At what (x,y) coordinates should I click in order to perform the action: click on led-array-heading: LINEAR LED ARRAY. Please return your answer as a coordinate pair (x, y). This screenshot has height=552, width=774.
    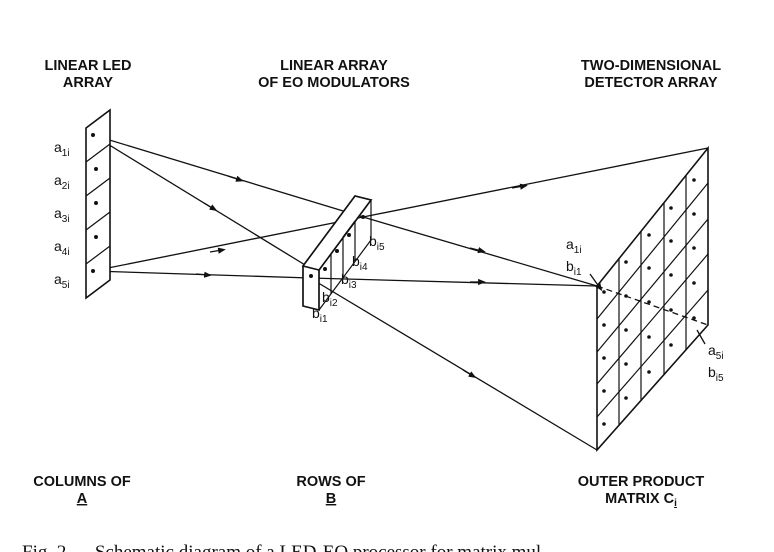
    Looking at the image, I should click on (88, 74).